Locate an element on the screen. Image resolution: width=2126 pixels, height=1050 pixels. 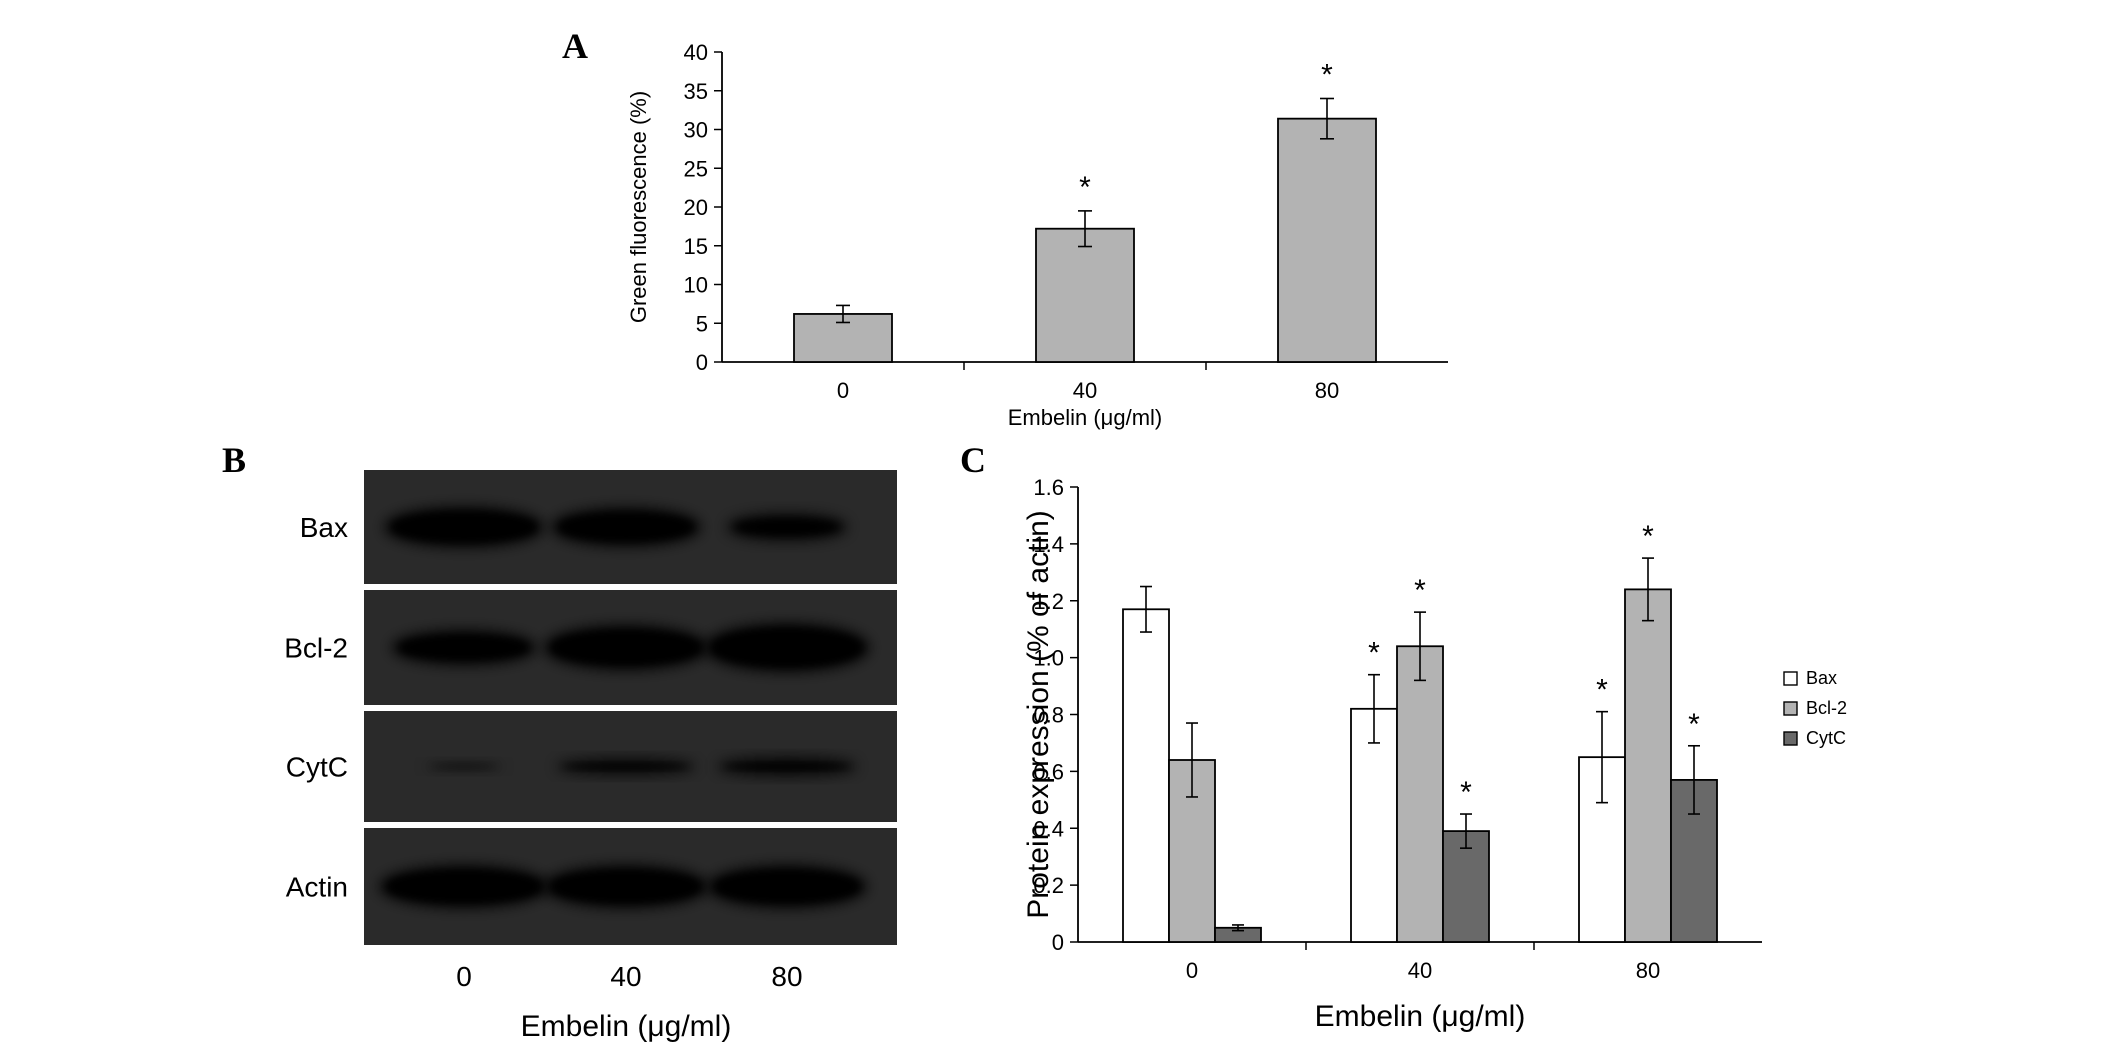
y-tick-label: 0.2 is located at coordinates (1048, 885).